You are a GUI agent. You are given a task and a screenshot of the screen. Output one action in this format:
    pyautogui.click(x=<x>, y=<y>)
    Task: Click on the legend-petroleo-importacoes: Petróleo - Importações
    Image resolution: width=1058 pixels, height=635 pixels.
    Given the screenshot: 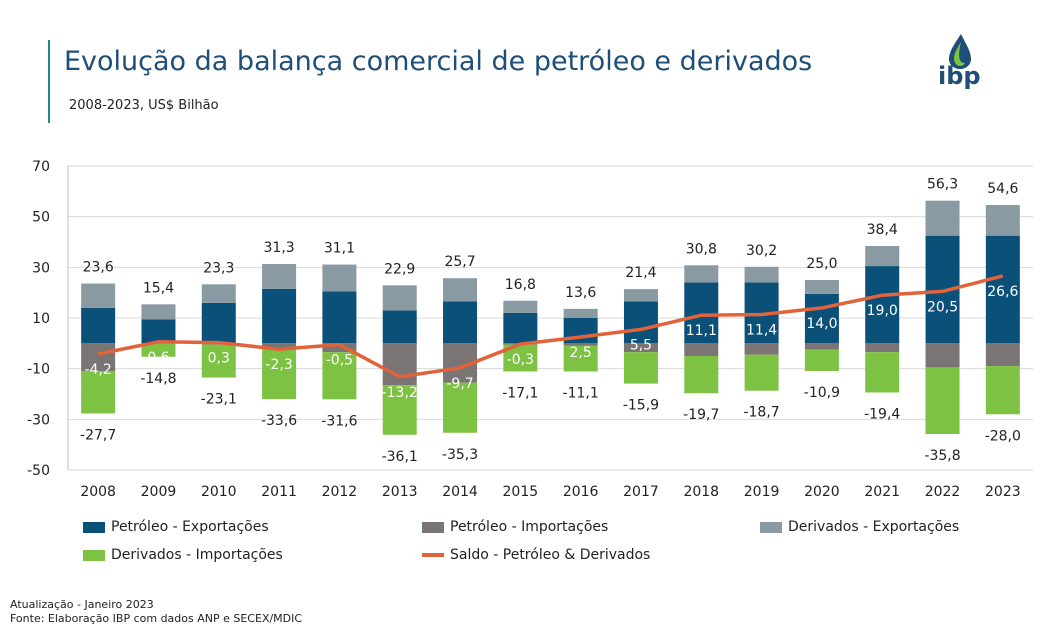 What is the action you would take?
    pyautogui.click(x=515, y=527)
    